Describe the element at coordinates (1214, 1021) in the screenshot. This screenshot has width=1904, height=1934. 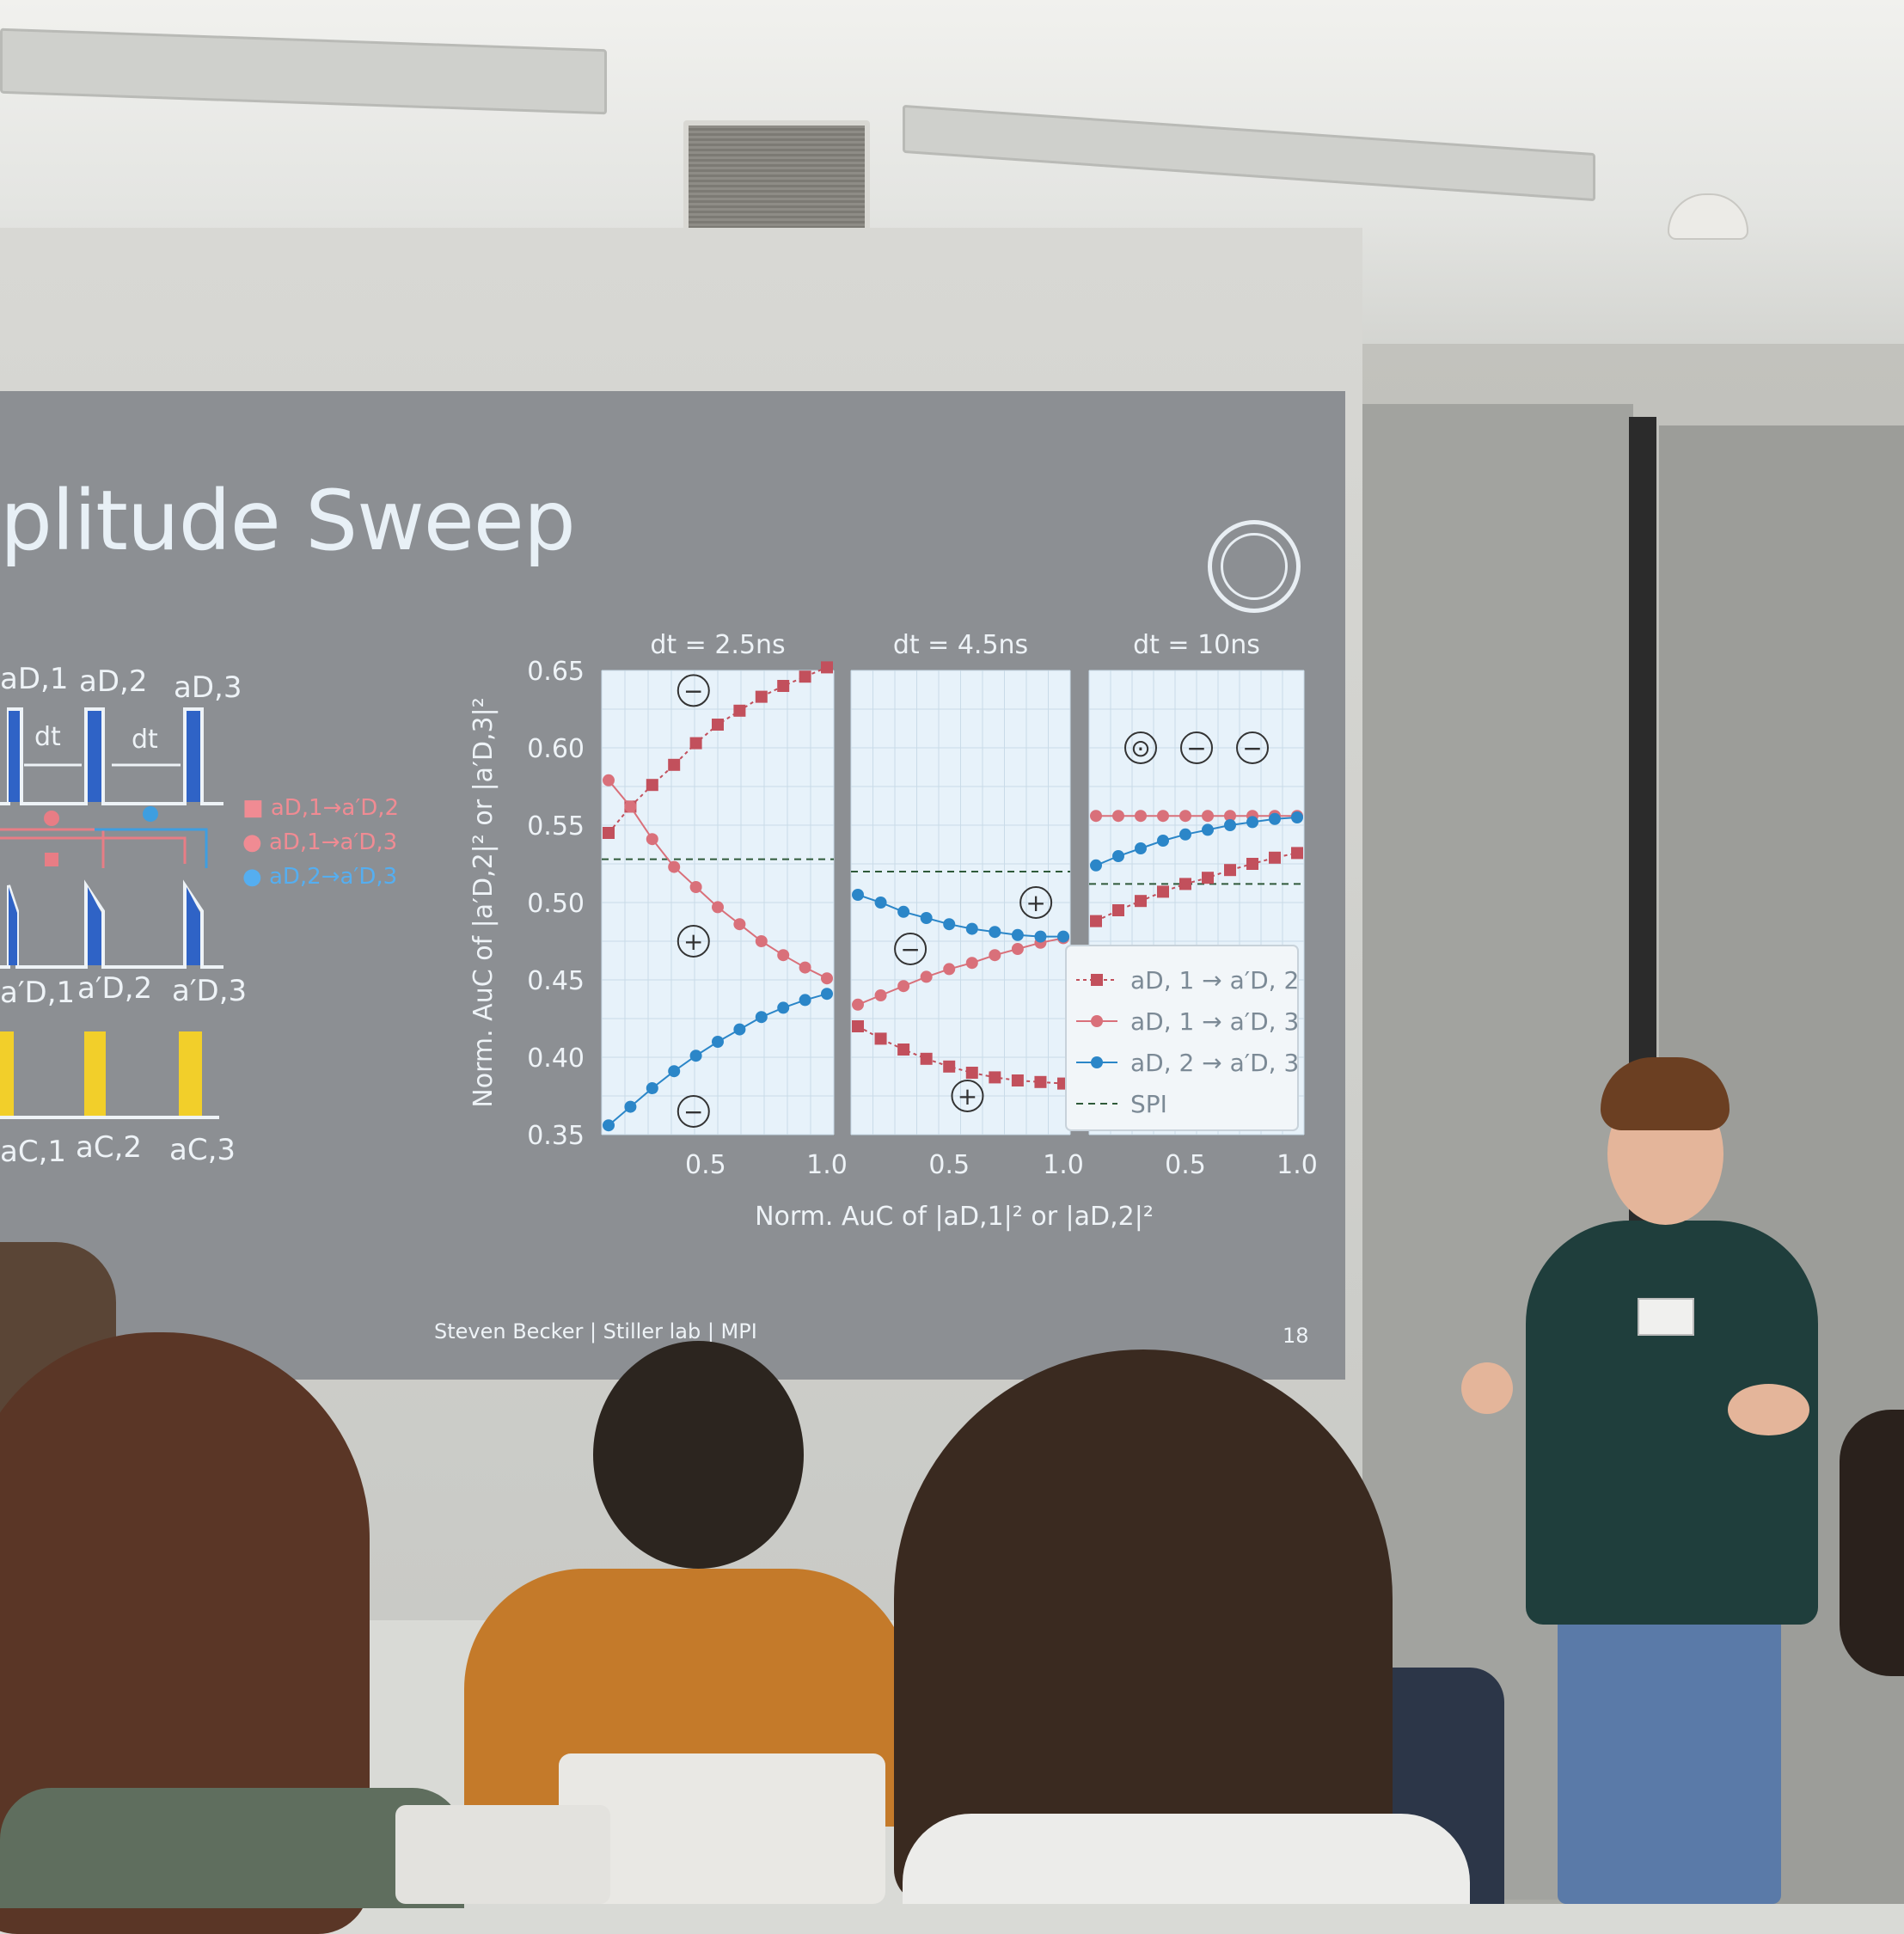
I see `legend-label: aD, 1 → a′D, 3` at that location.